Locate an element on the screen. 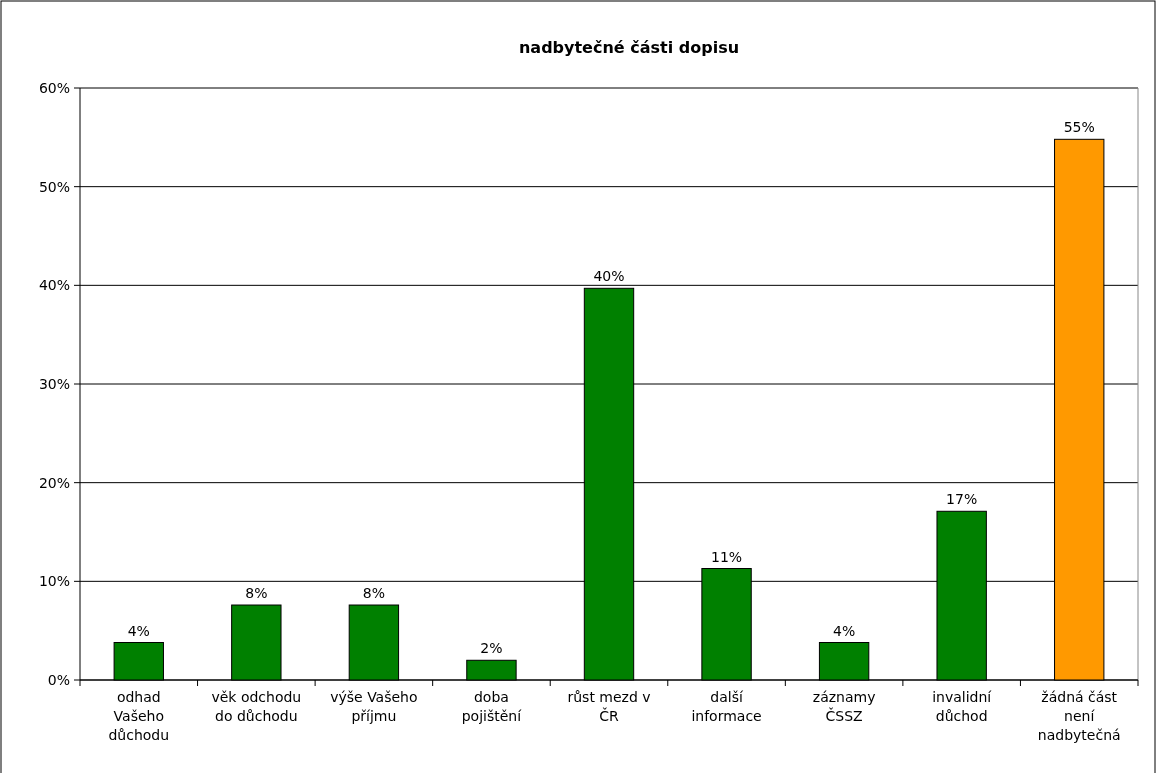  y-tick-label: 50% is located at coordinates (54, 186).